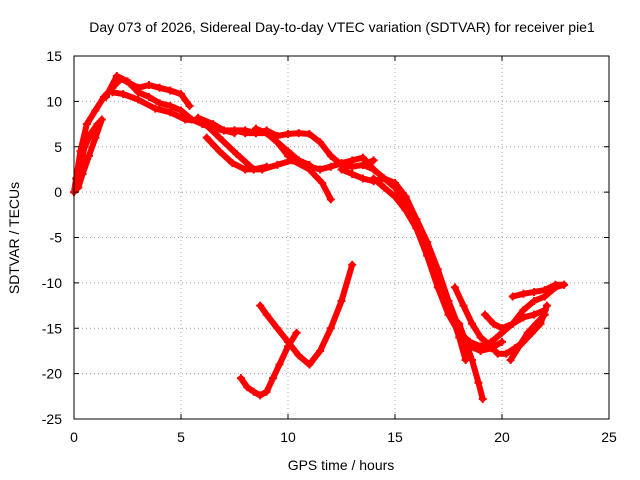  What do you see at coordinates (609, 437) in the screenshot?
I see `x-tick-label: 25` at bounding box center [609, 437].